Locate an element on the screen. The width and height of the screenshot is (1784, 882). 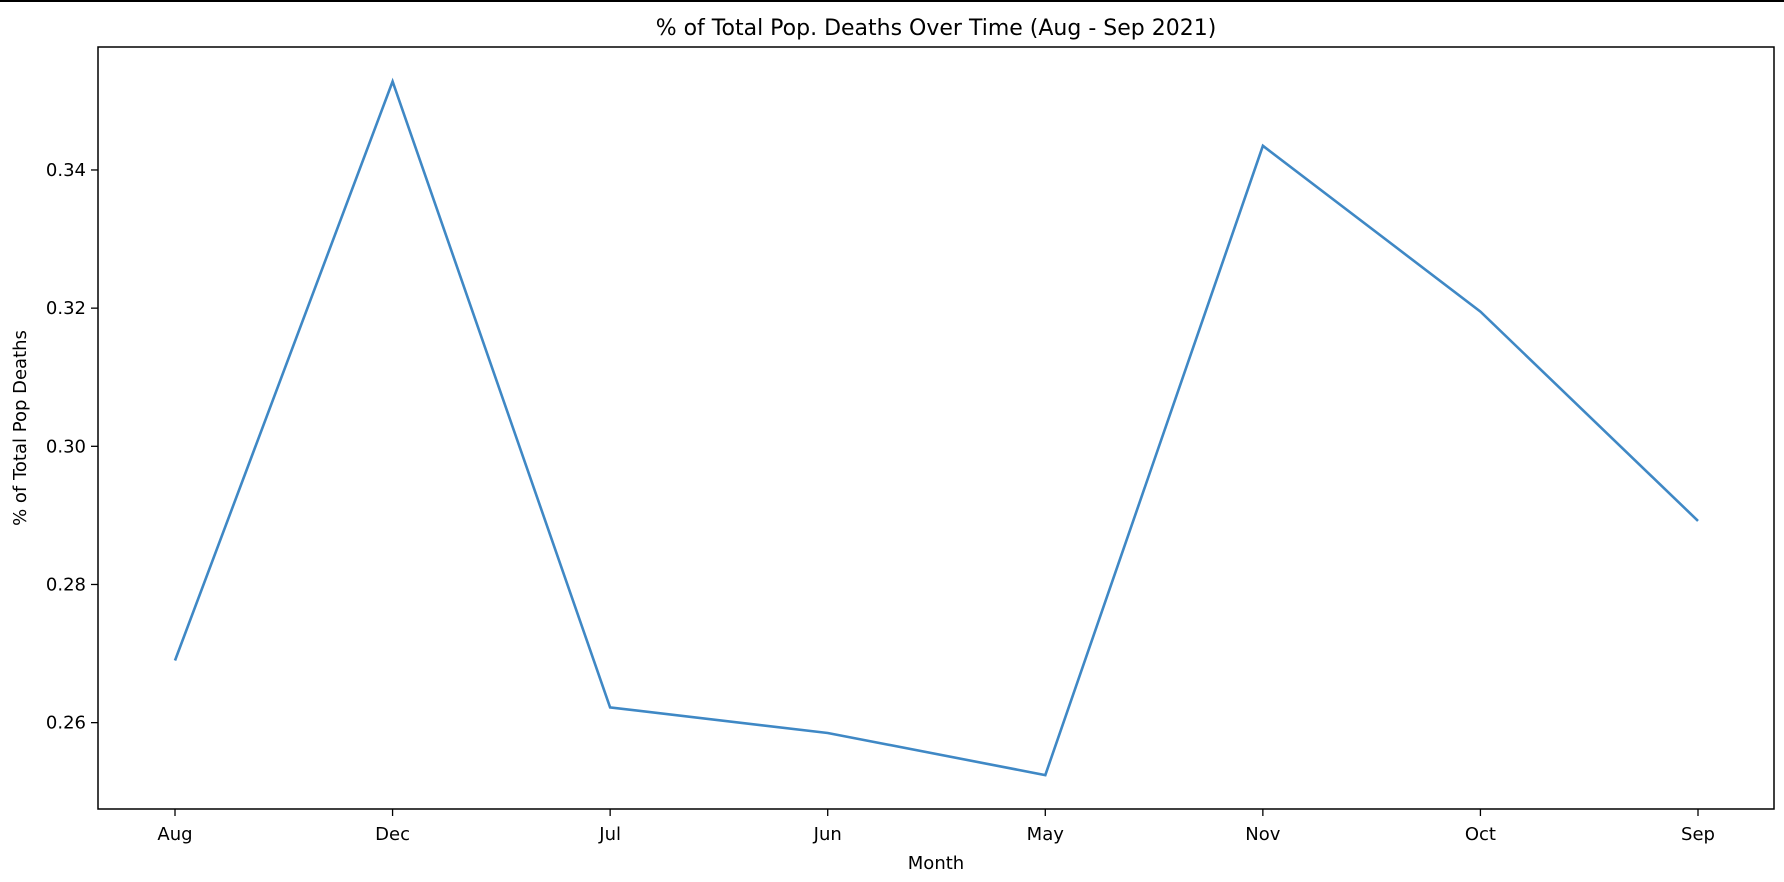
y-axis: 0.26 0.28 0.30 0.32 0.34 is located at coordinates (72, 447).